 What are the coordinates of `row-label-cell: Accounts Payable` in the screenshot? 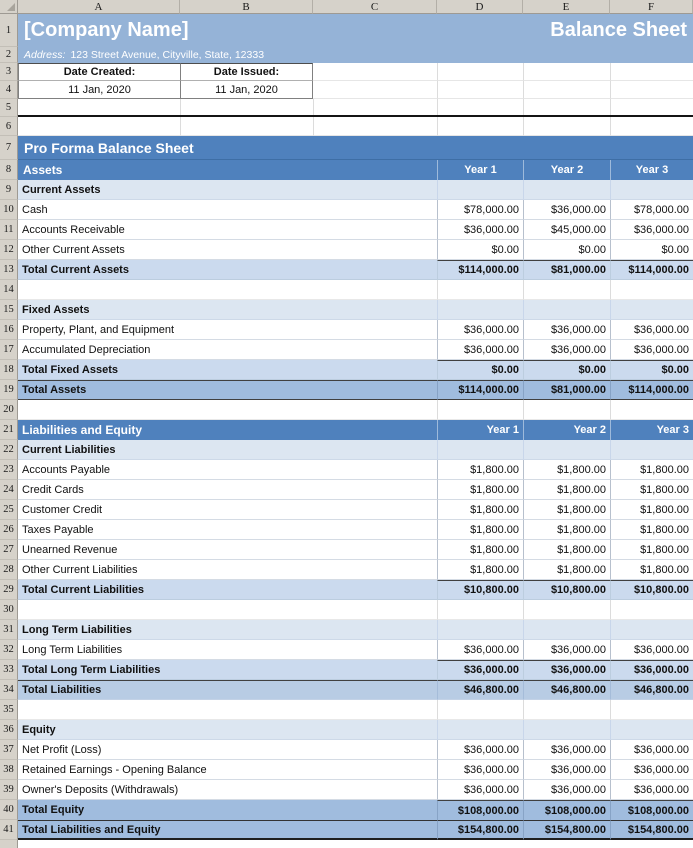 It's located at (227, 470).